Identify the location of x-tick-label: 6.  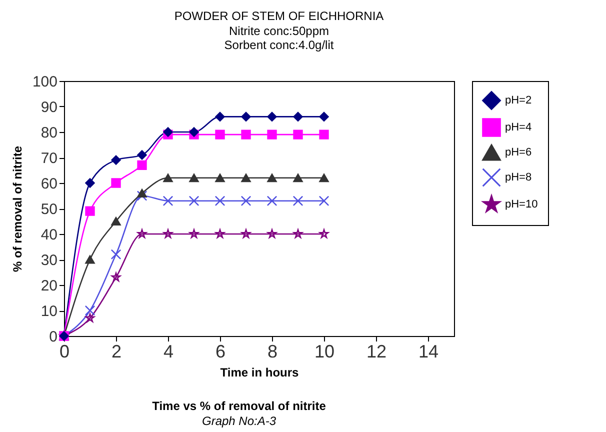
(220, 352).